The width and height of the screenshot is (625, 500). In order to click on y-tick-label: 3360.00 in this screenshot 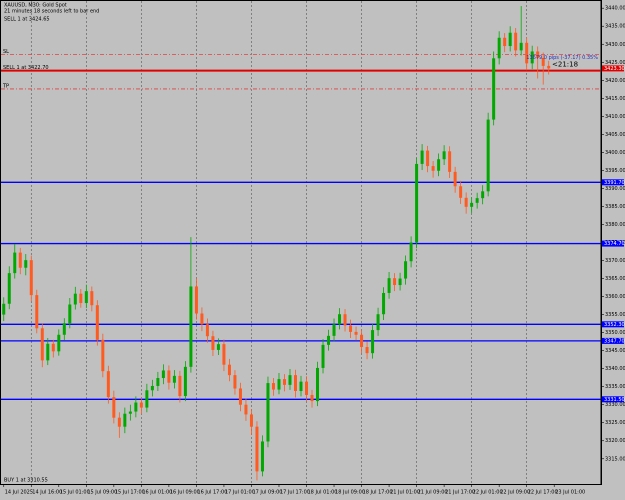, I will do `click(615, 297)`.